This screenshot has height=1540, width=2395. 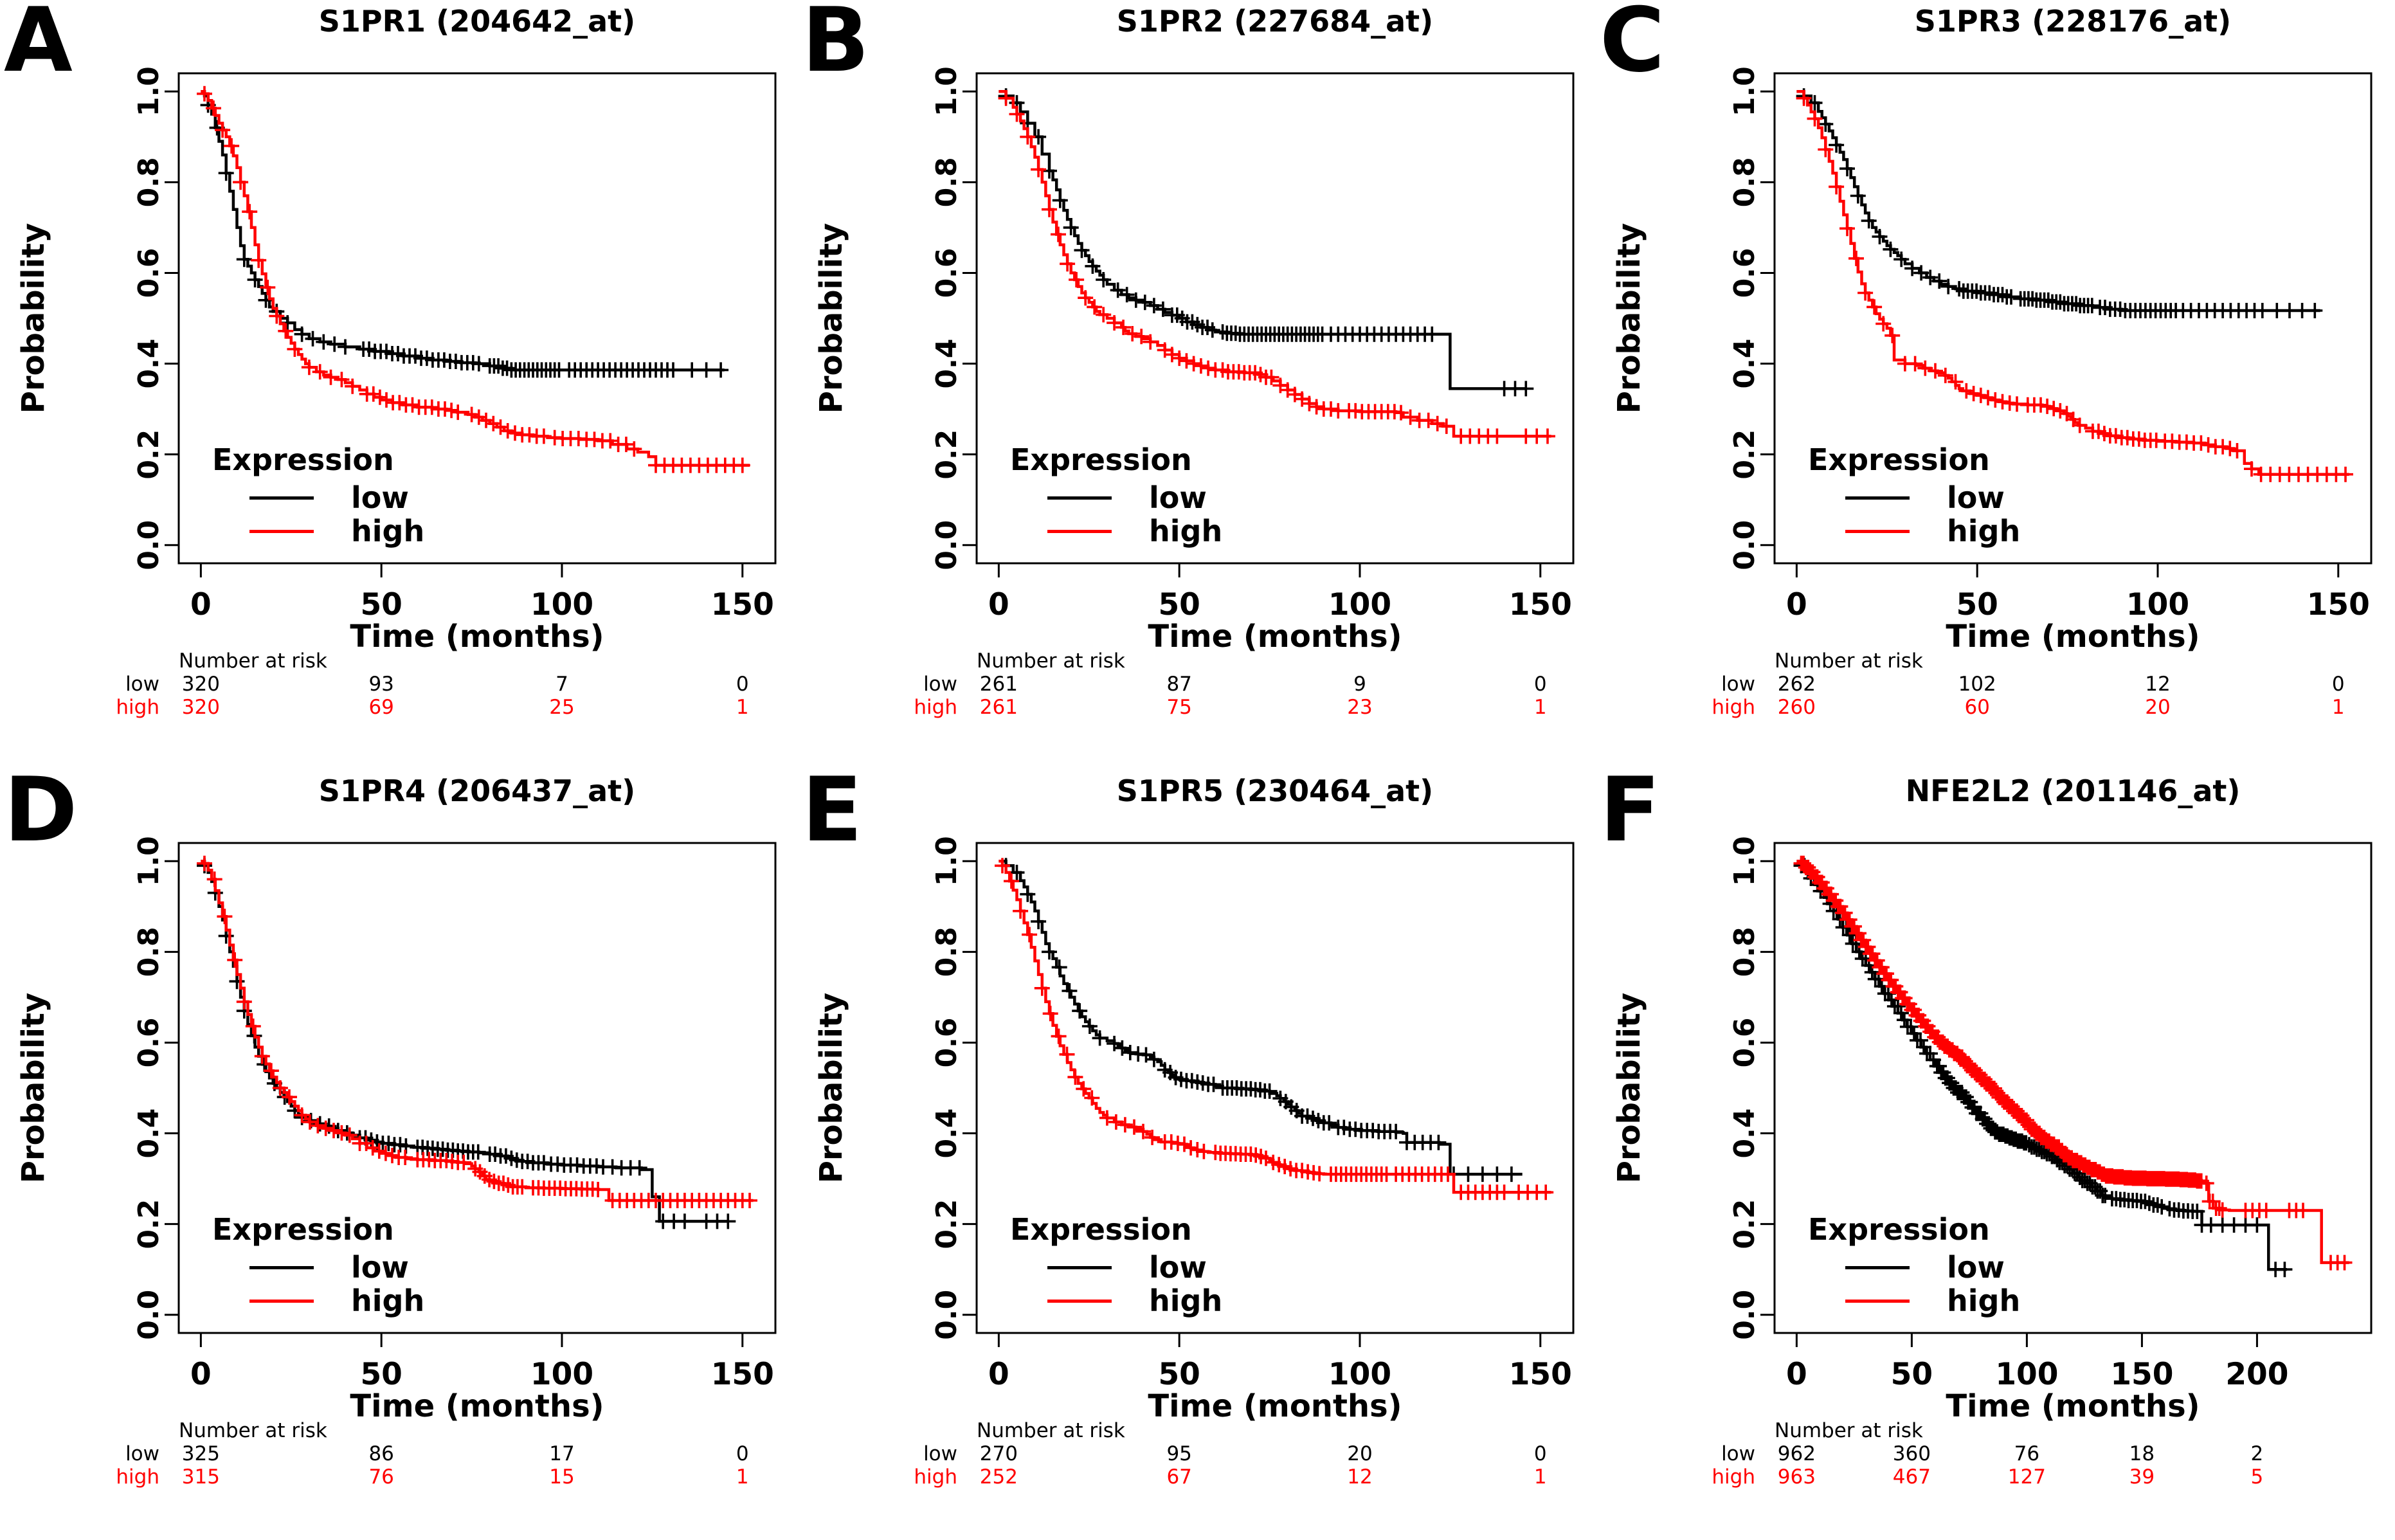 What do you see at coordinates (2050, 1114) in the screenshot?
I see `survival-plot: 0 50 100 150 200 0.0 0.2 0.4 0.6 0.8 1.0` at bounding box center [2050, 1114].